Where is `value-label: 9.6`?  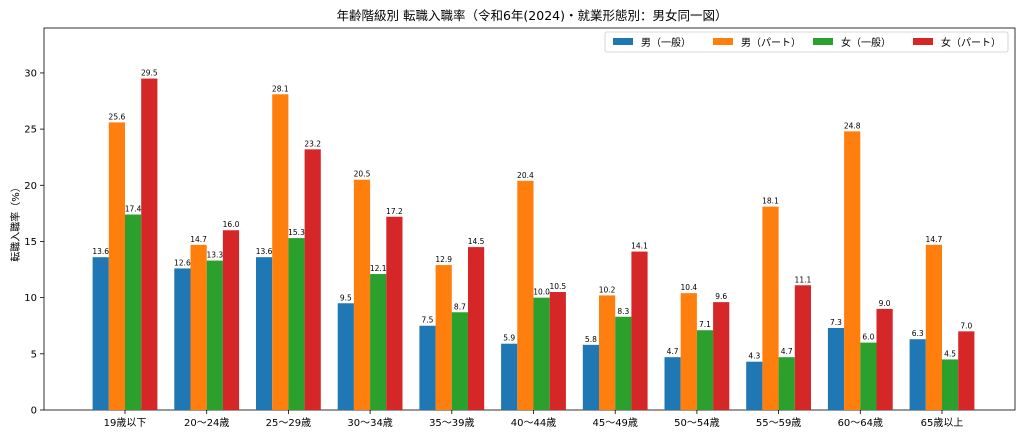
value-label: 9.6 is located at coordinates (721, 296).